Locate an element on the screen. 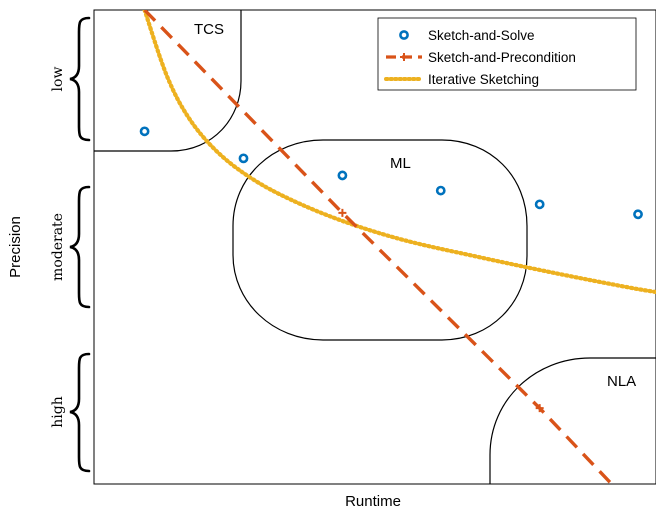 The image size is (656, 513). precision-level-low: low is located at coordinates (58, 79).